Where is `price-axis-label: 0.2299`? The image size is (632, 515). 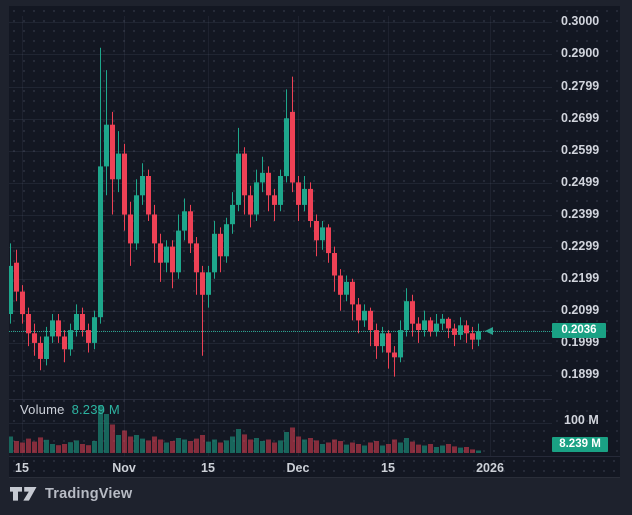 price-axis-label: 0.2299 is located at coordinates (580, 246).